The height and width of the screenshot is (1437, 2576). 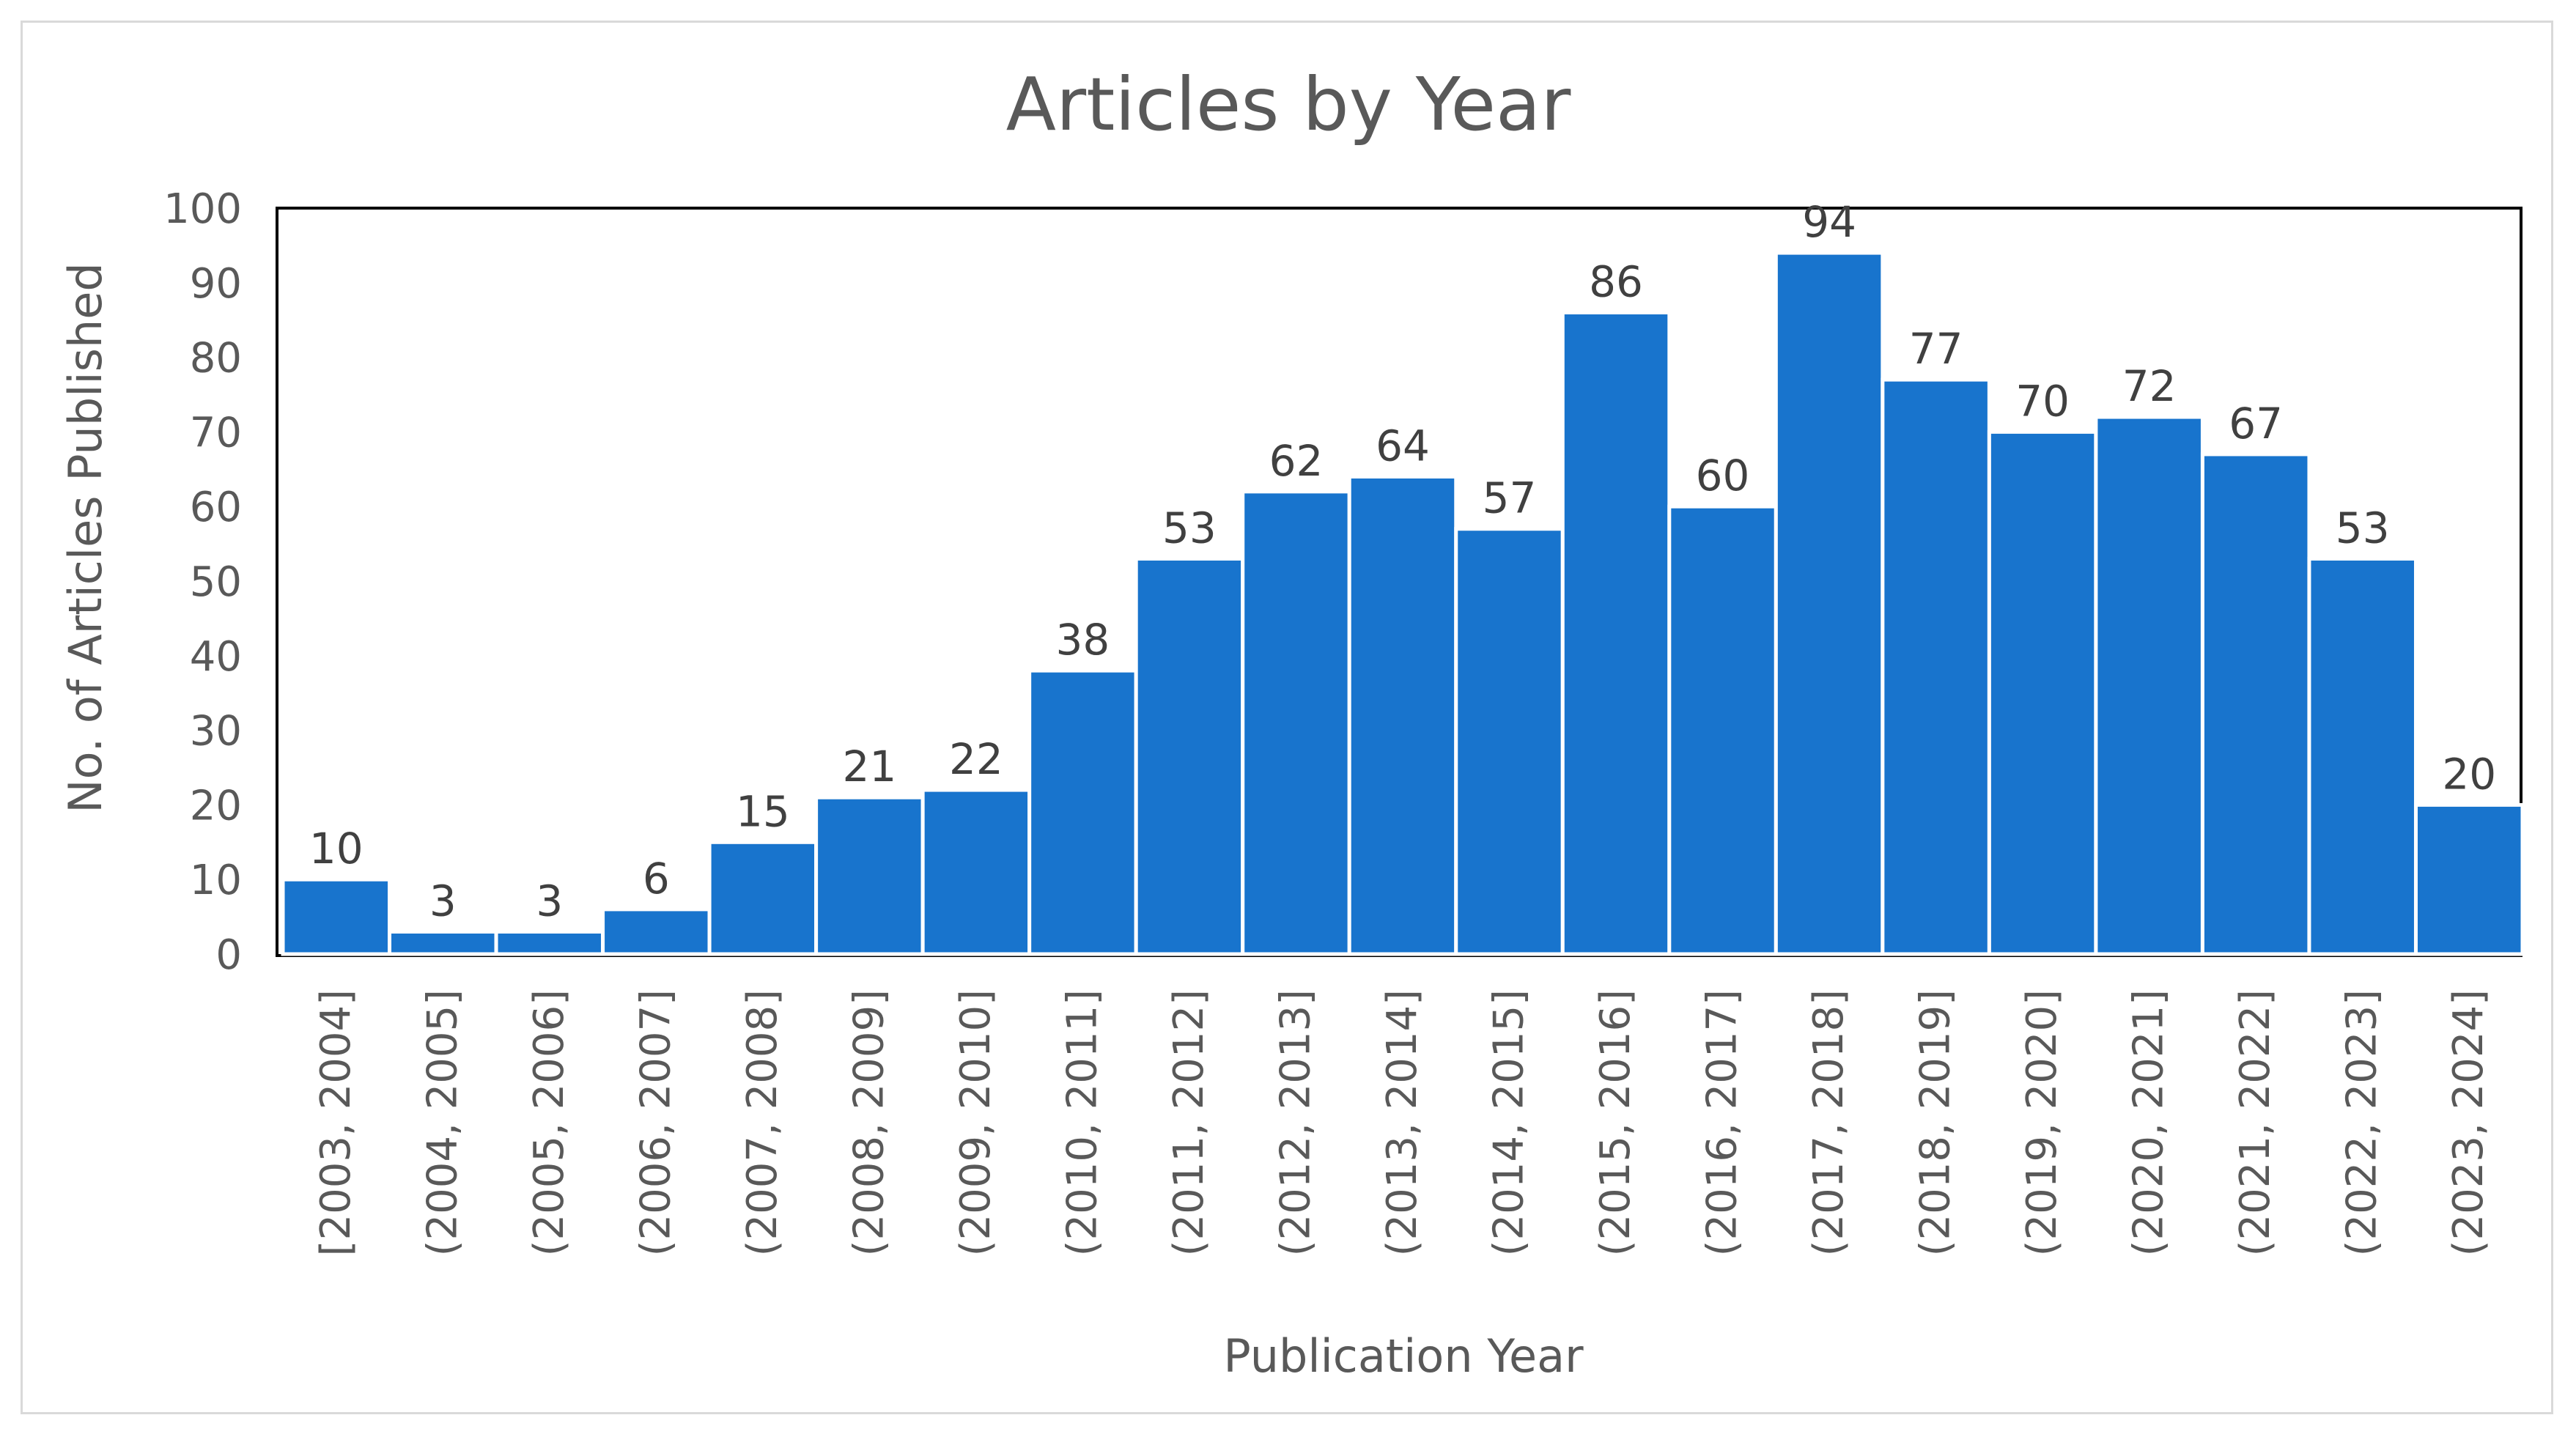 What do you see at coordinates (228, 955) in the screenshot?
I see `y-tick-label: 0` at bounding box center [228, 955].